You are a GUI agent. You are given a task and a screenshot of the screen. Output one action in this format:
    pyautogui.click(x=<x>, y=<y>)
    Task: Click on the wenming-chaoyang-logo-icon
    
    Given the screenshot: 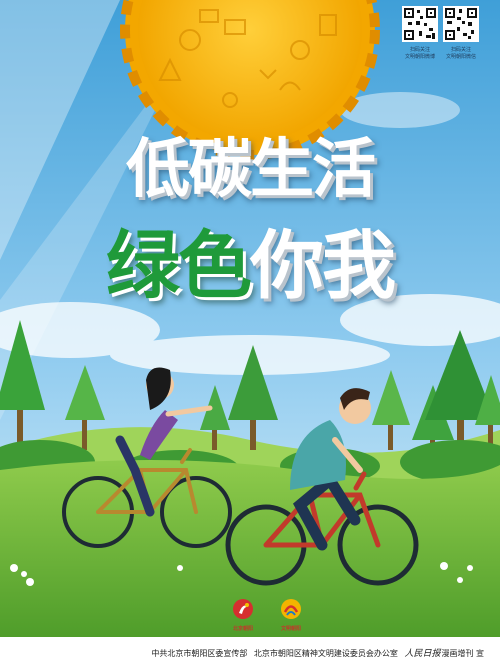 What is the action you would take?
    pyautogui.click(x=291, y=609)
    